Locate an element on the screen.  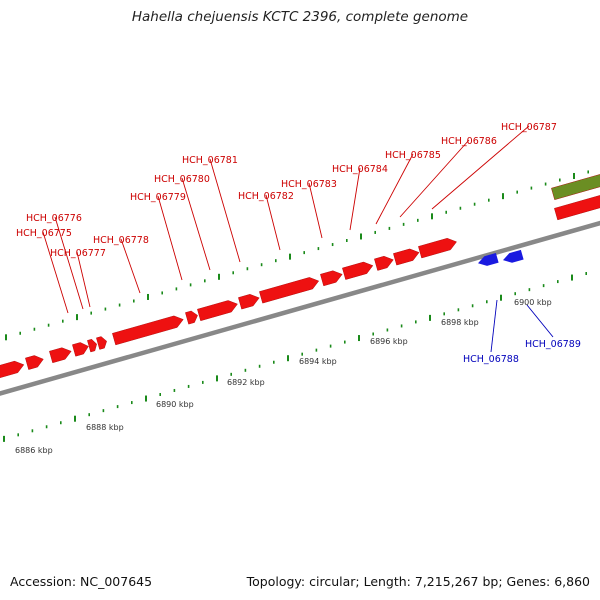
scale-label: 6892 kbp is located at coordinates (246, 382).